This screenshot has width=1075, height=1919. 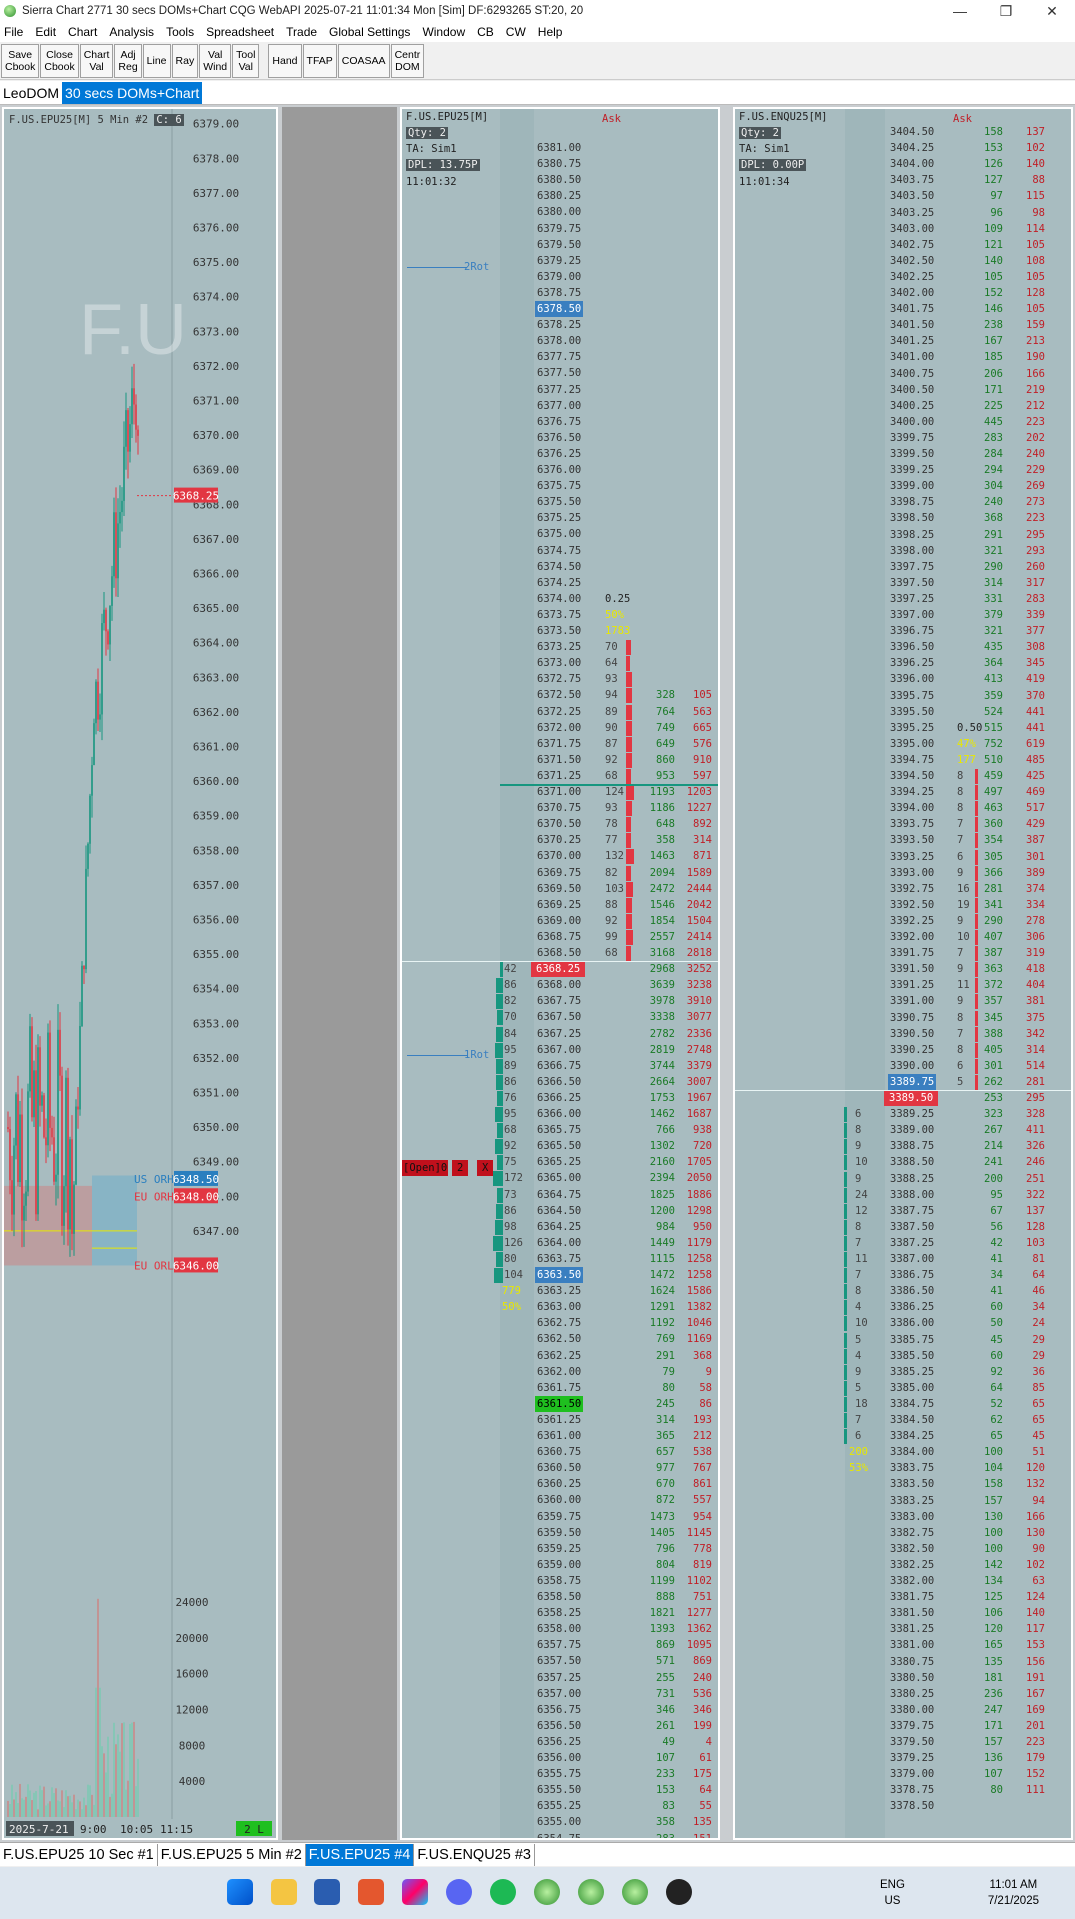 What do you see at coordinates (559, 920) in the screenshot?
I see `price-level: 6369.00` at bounding box center [559, 920].